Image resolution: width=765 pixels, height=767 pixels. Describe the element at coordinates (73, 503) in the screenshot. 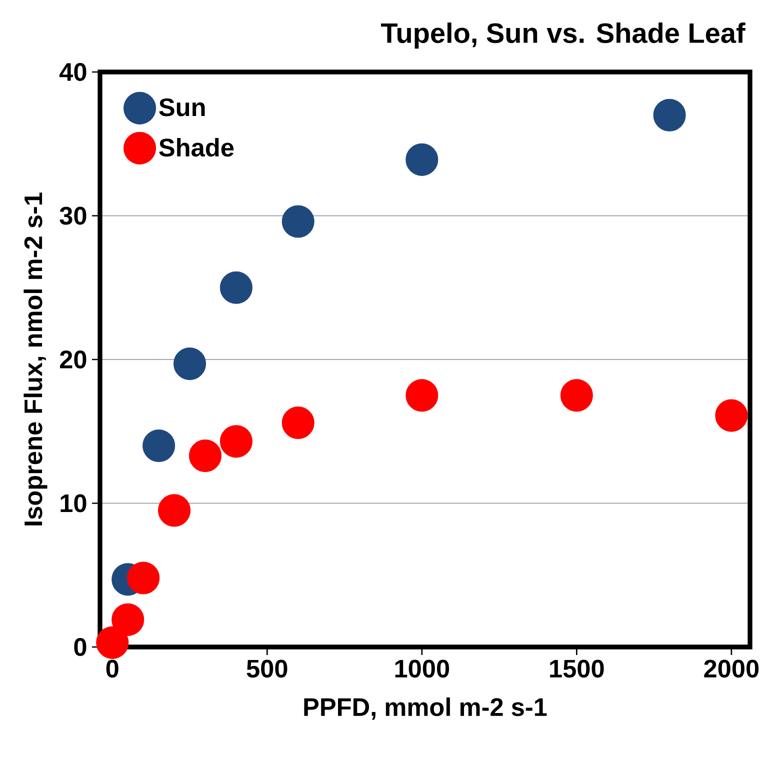

I see `y-tick-label: 10` at that location.